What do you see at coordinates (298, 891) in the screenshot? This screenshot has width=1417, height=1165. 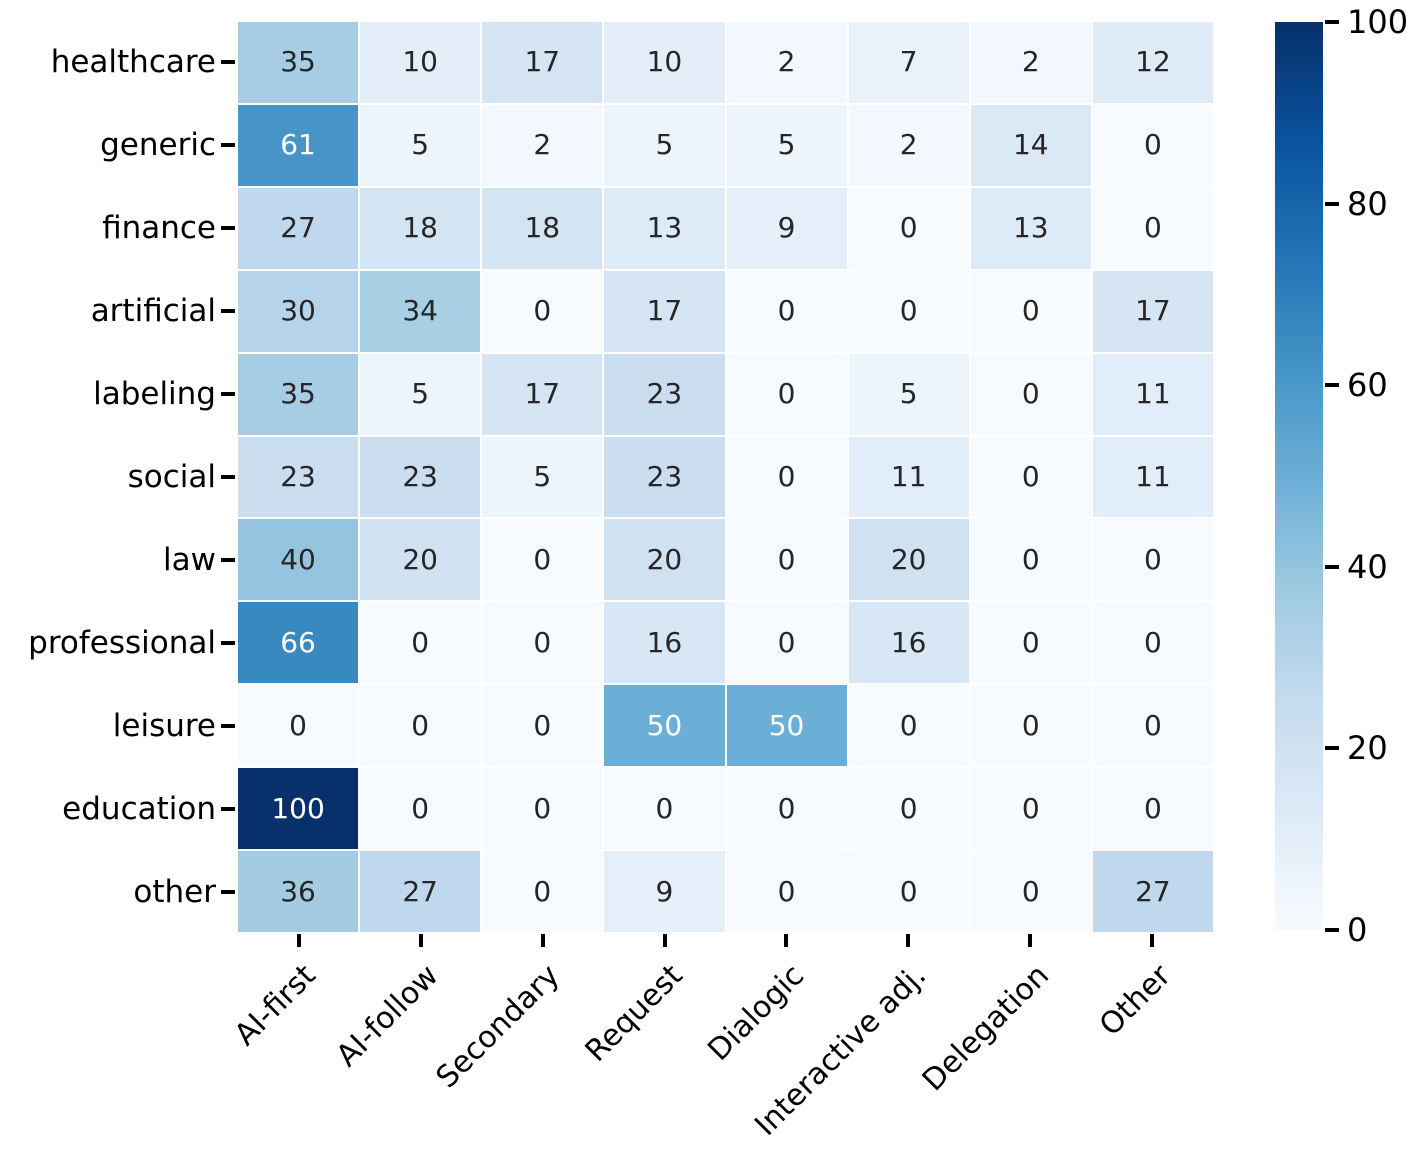 I see `heatmap-cell: 36` at bounding box center [298, 891].